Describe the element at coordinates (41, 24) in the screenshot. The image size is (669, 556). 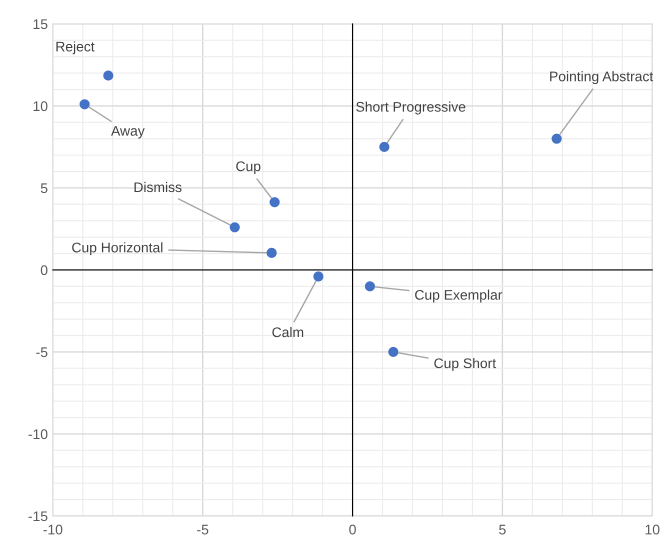
I see `y-tick-label: 15` at that location.